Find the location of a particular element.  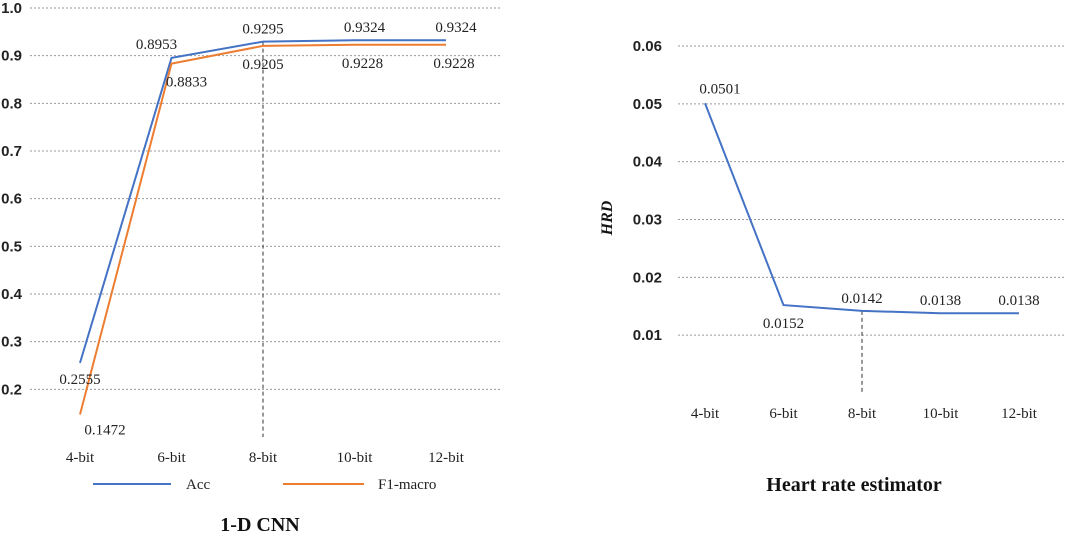

y-tick-label: 0.05 is located at coordinates (647, 104).